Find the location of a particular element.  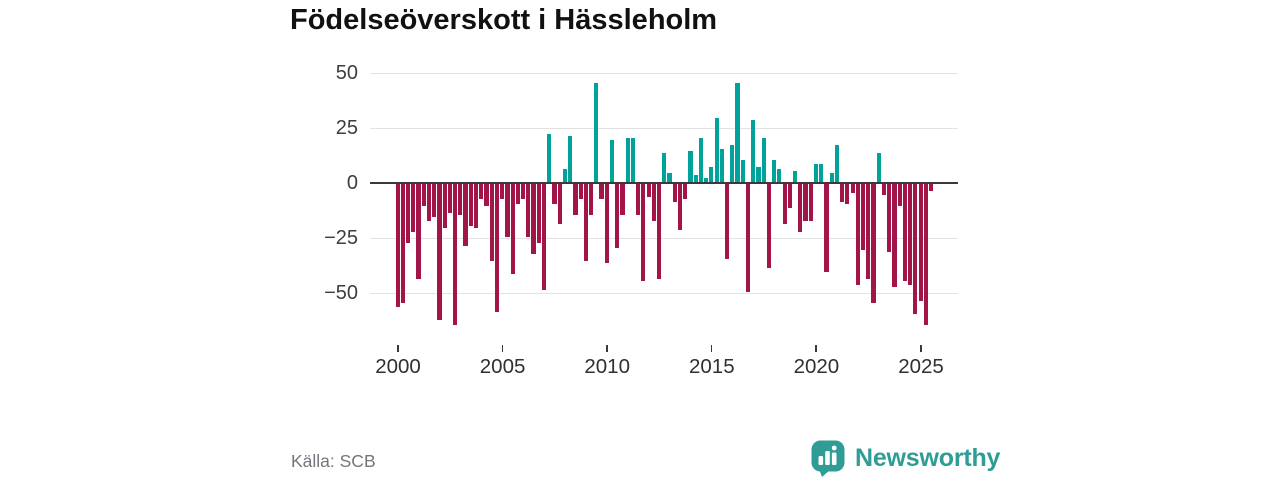

bar-2001Q2 is located at coordinates (423, 195).